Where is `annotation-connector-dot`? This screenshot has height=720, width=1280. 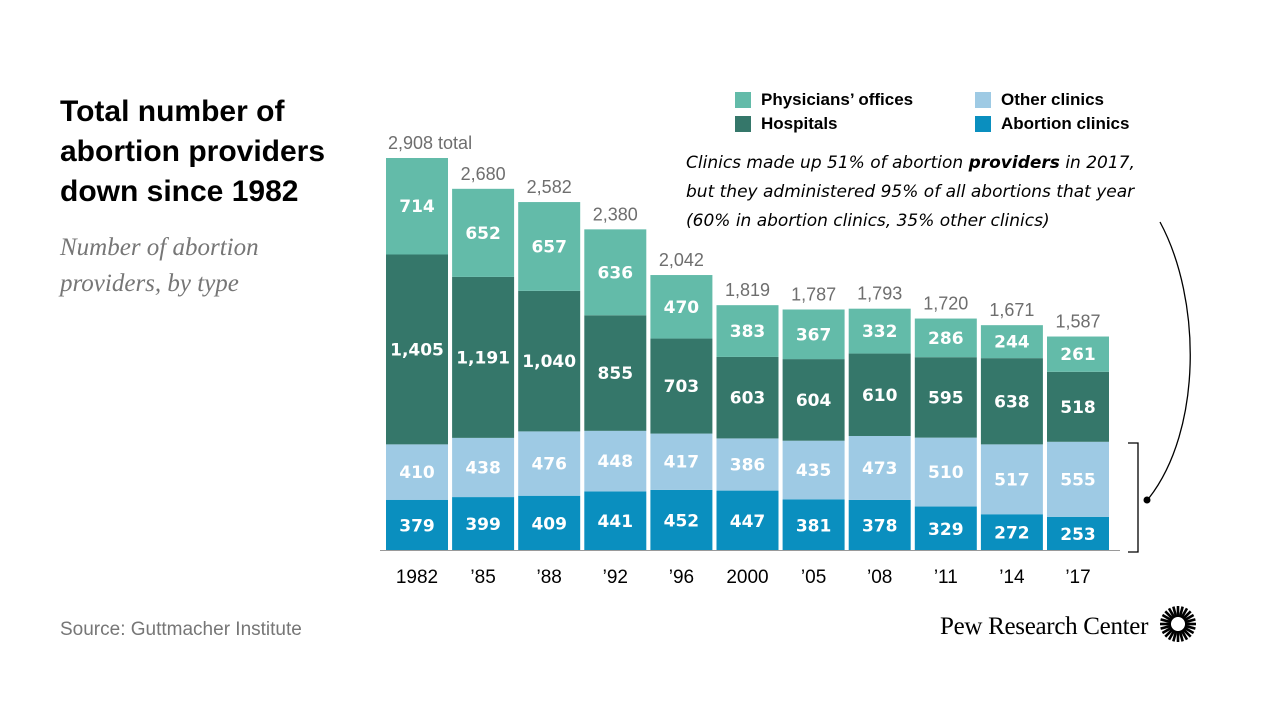 annotation-connector-dot is located at coordinates (1147, 500).